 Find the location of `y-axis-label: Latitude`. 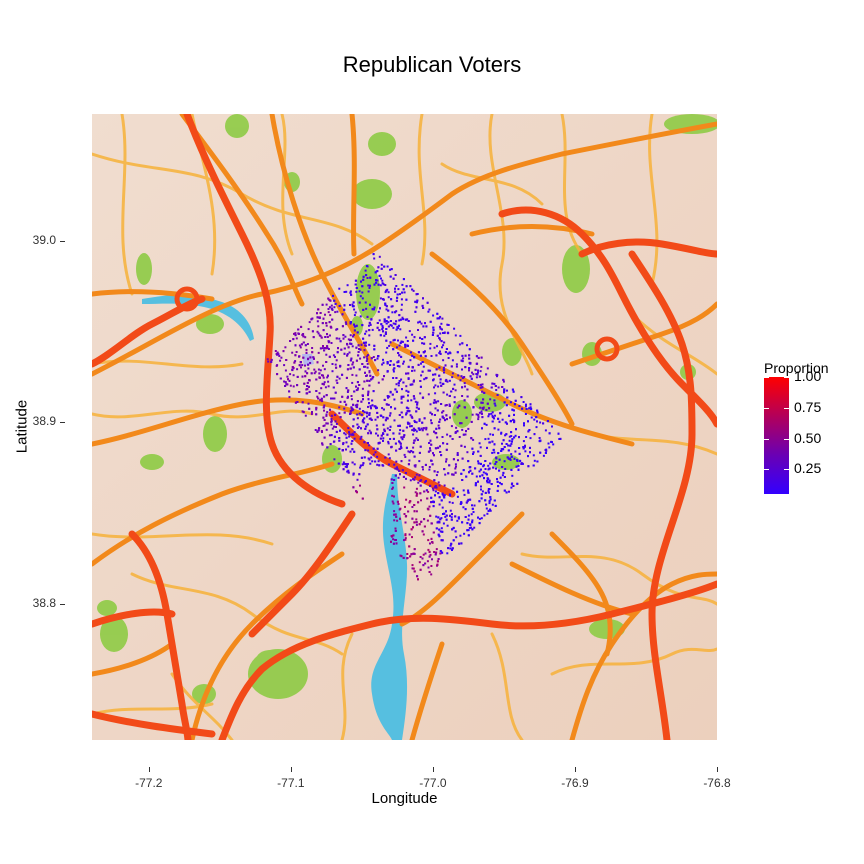

y-axis-label: Latitude is located at coordinates (22, 426).